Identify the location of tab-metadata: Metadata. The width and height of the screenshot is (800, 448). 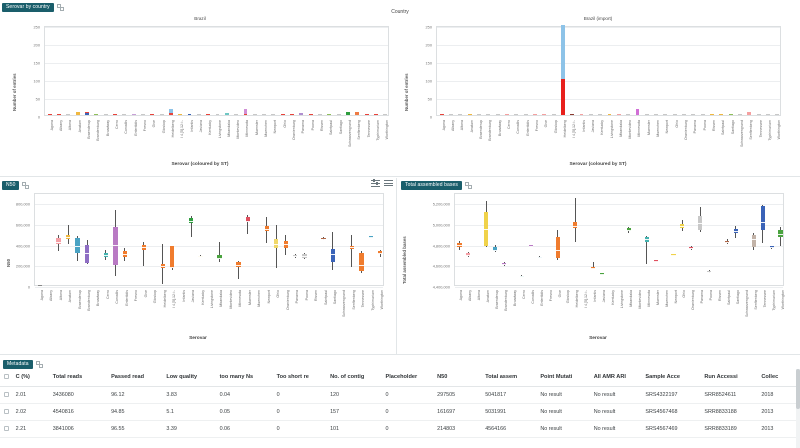
(18, 364).